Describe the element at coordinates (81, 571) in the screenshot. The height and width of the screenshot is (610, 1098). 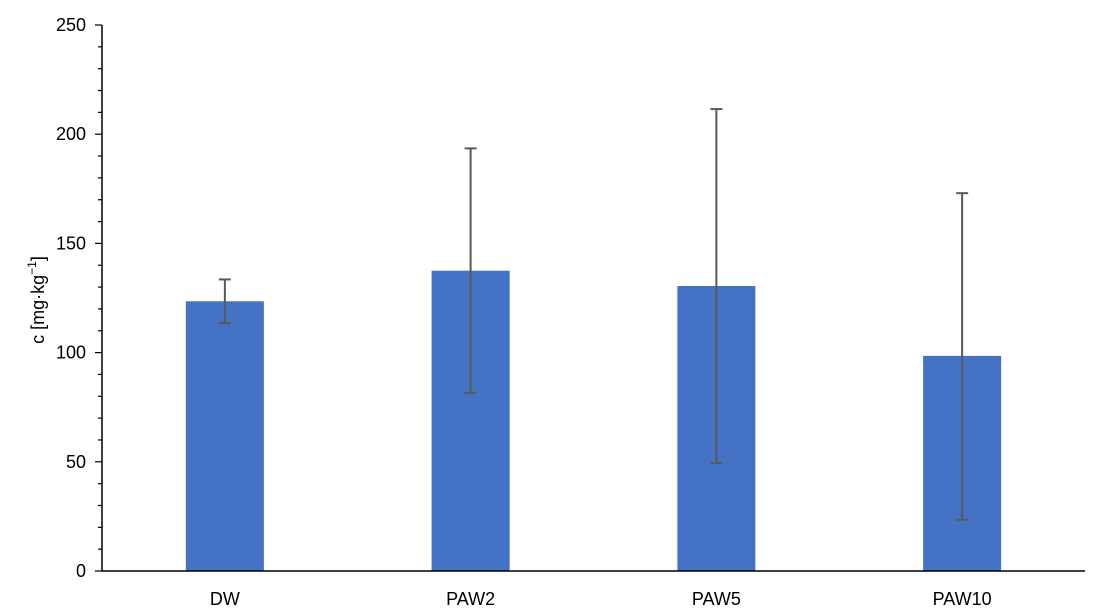
I see `y-tick-label: 0` at that location.